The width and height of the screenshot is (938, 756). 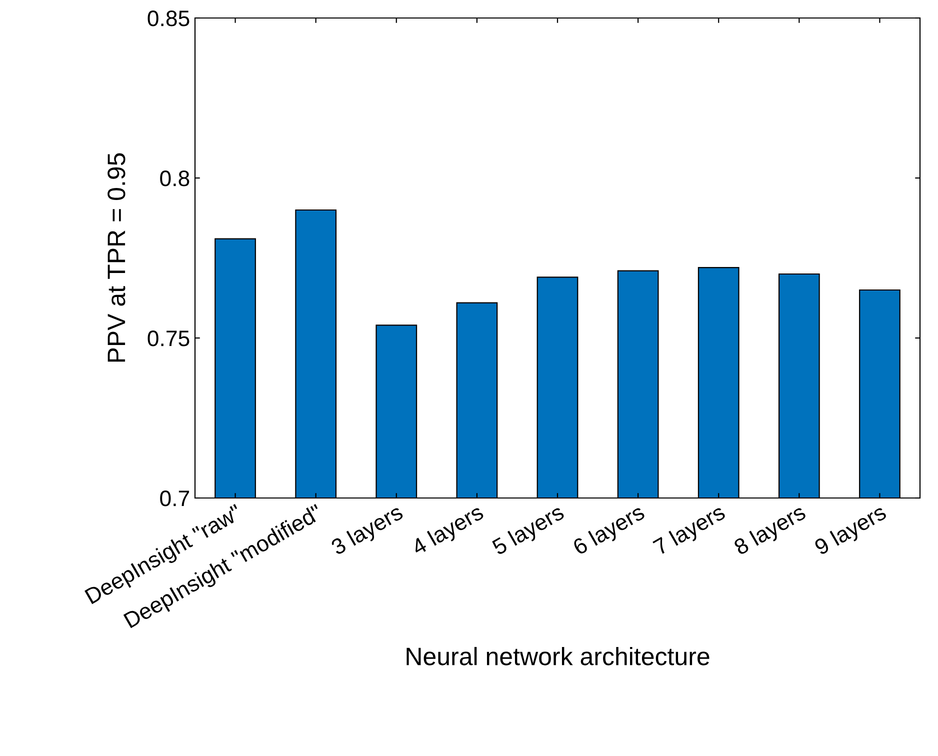 What do you see at coordinates (558, 656) in the screenshot?
I see `x-axis-title: Neural network architecture` at bounding box center [558, 656].